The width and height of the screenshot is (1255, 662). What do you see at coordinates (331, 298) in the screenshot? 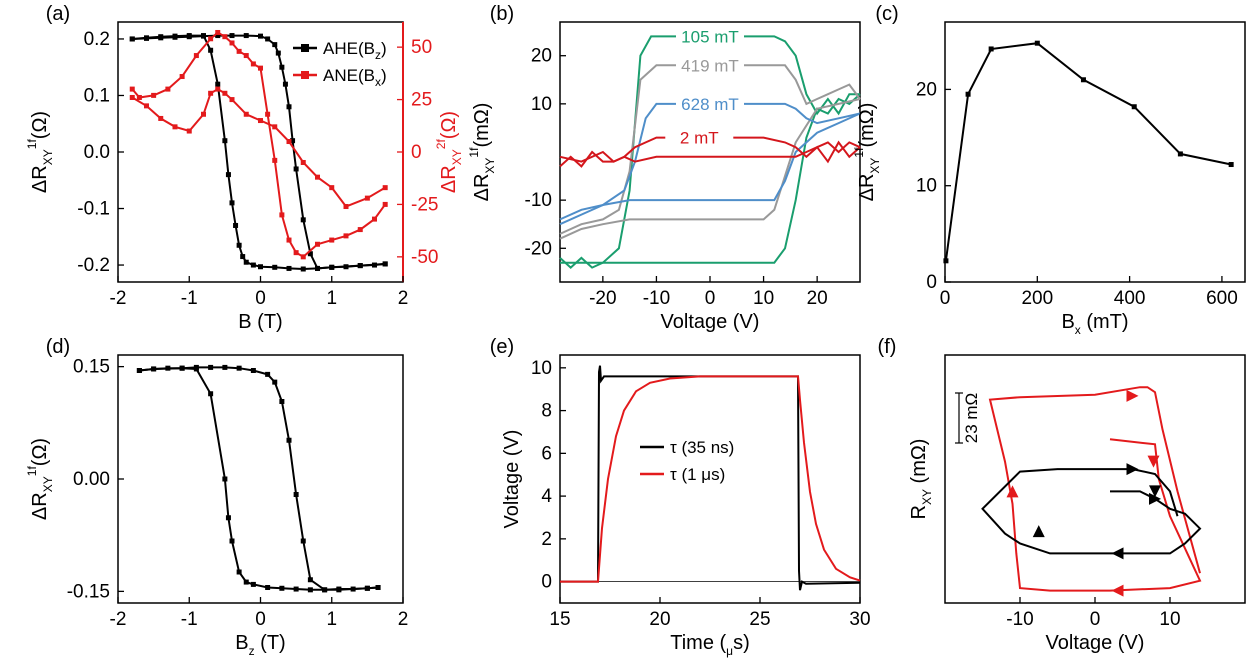
I see `x-tick-label: 1` at bounding box center [331, 298].